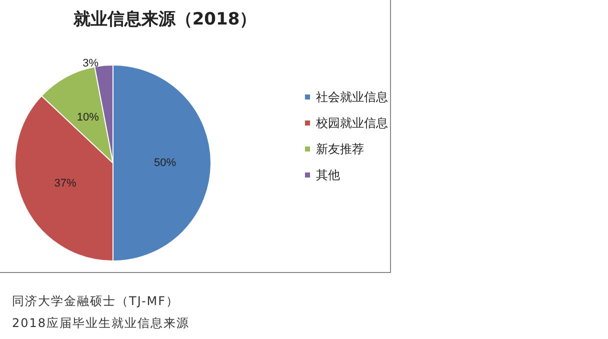 This screenshot has height=339, width=608. I want to click on data-label: 50%, so click(165, 163).